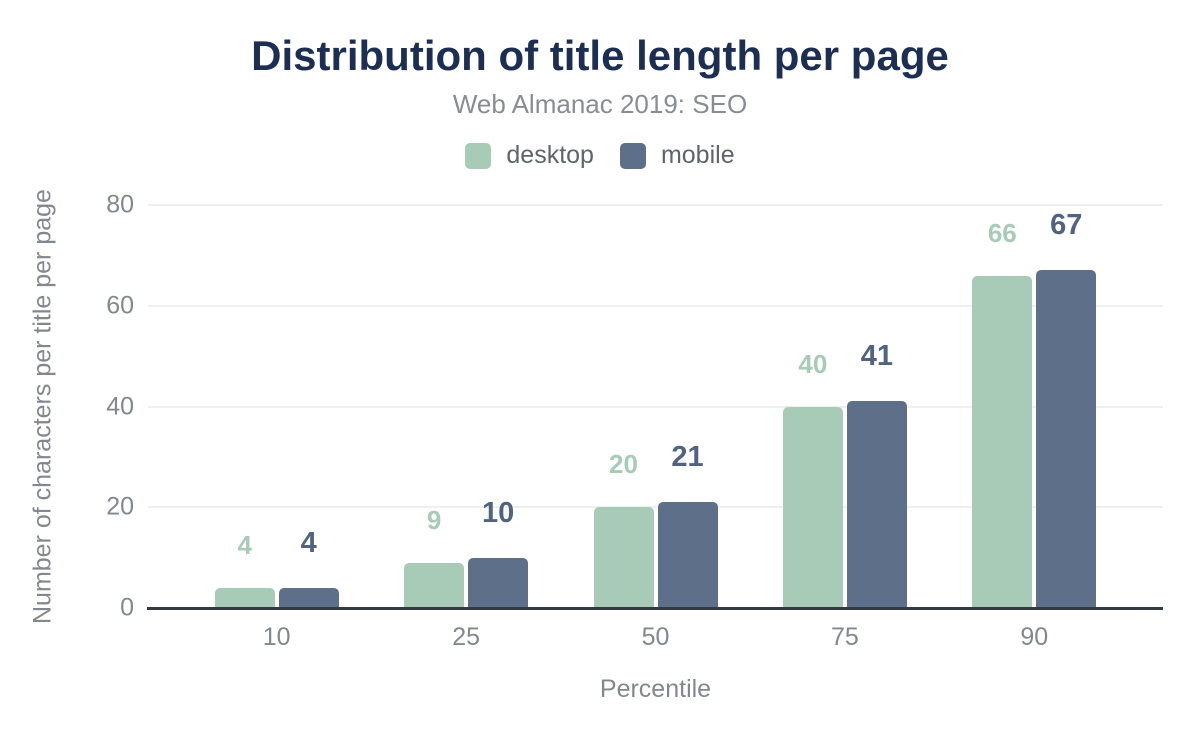 The height and width of the screenshot is (742, 1200). What do you see at coordinates (1066, 225) in the screenshot?
I see `value-label-mobile-p90: 67` at bounding box center [1066, 225].